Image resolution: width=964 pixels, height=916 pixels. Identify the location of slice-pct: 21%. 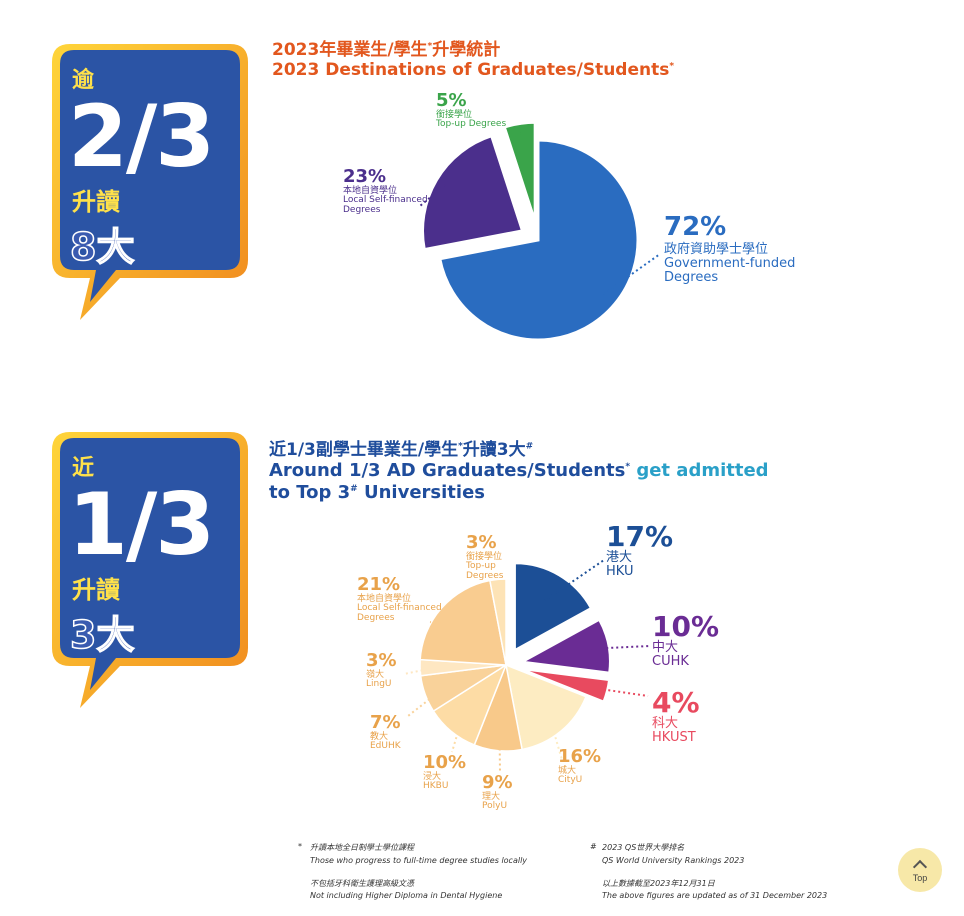
(379, 584).